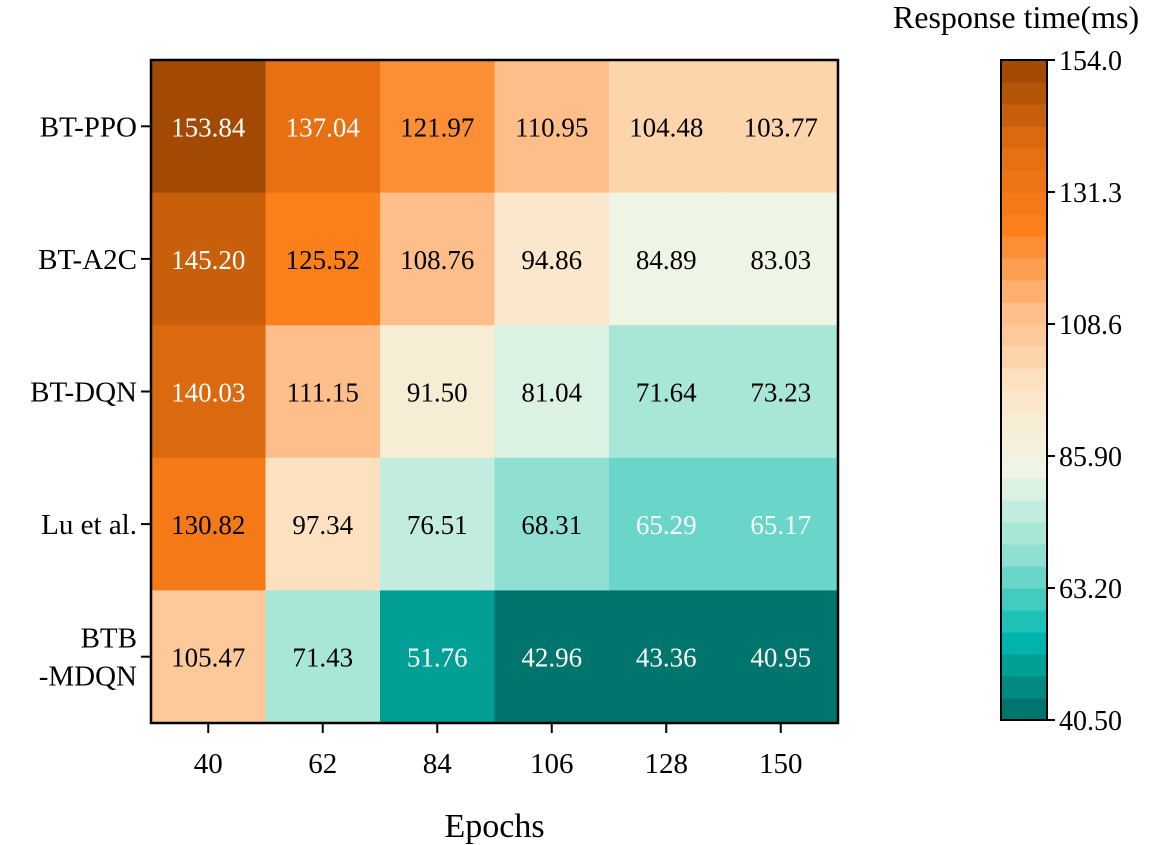 This screenshot has height=845, width=1168. What do you see at coordinates (438, 764) in the screenshot?
I see `x-tick-label: 84` at bounding box center [438, 764].